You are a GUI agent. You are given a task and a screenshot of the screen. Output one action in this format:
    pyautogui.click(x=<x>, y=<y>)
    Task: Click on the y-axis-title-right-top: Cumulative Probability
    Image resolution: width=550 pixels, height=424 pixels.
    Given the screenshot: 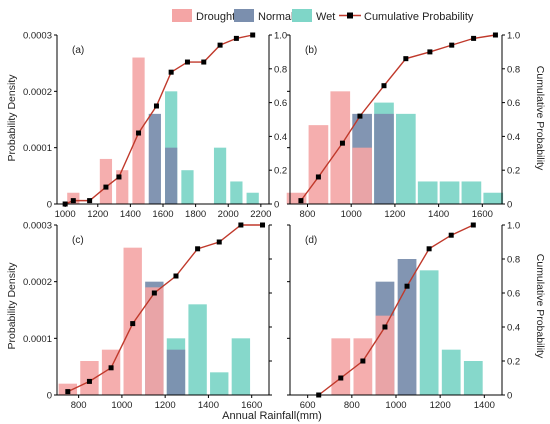 What is the action you would take?
    pyautogui.click(x=540, y=118)
    